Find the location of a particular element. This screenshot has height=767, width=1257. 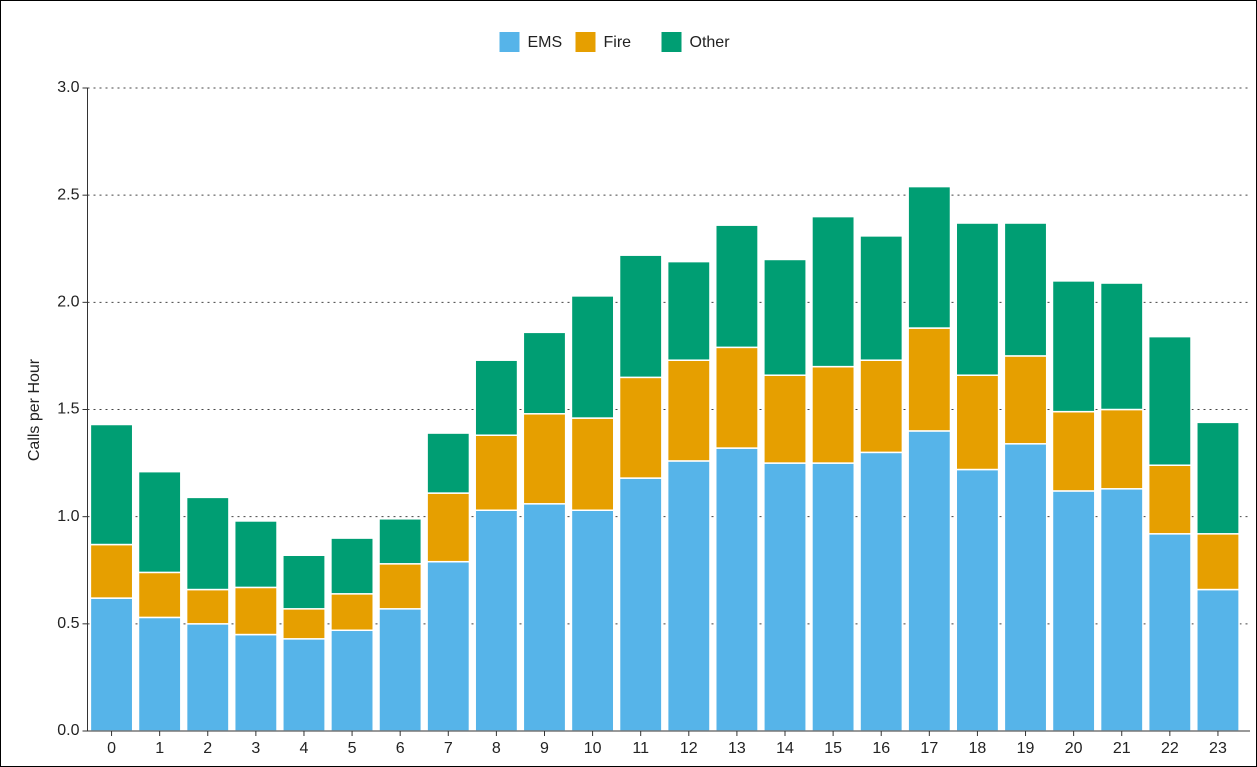

y-tick-label: 2.5 is located at coordinates (68, 194).